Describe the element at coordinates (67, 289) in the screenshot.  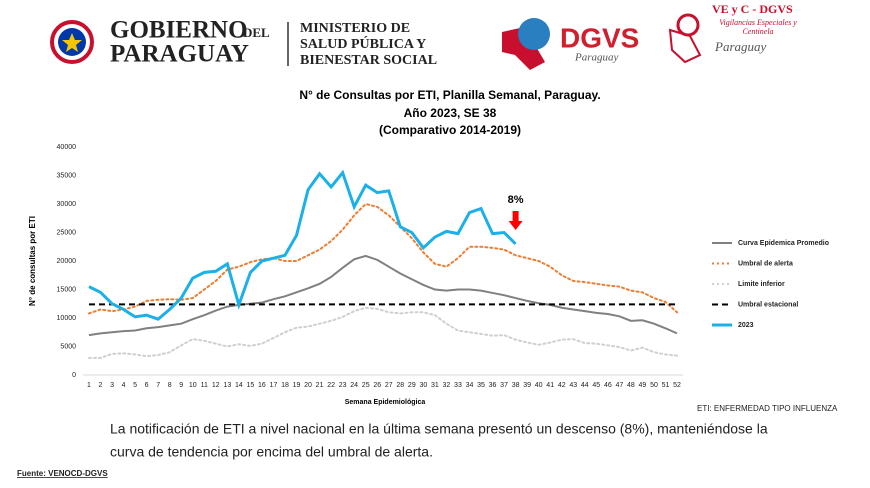
I see `y-tick-label: 15000` at that location.